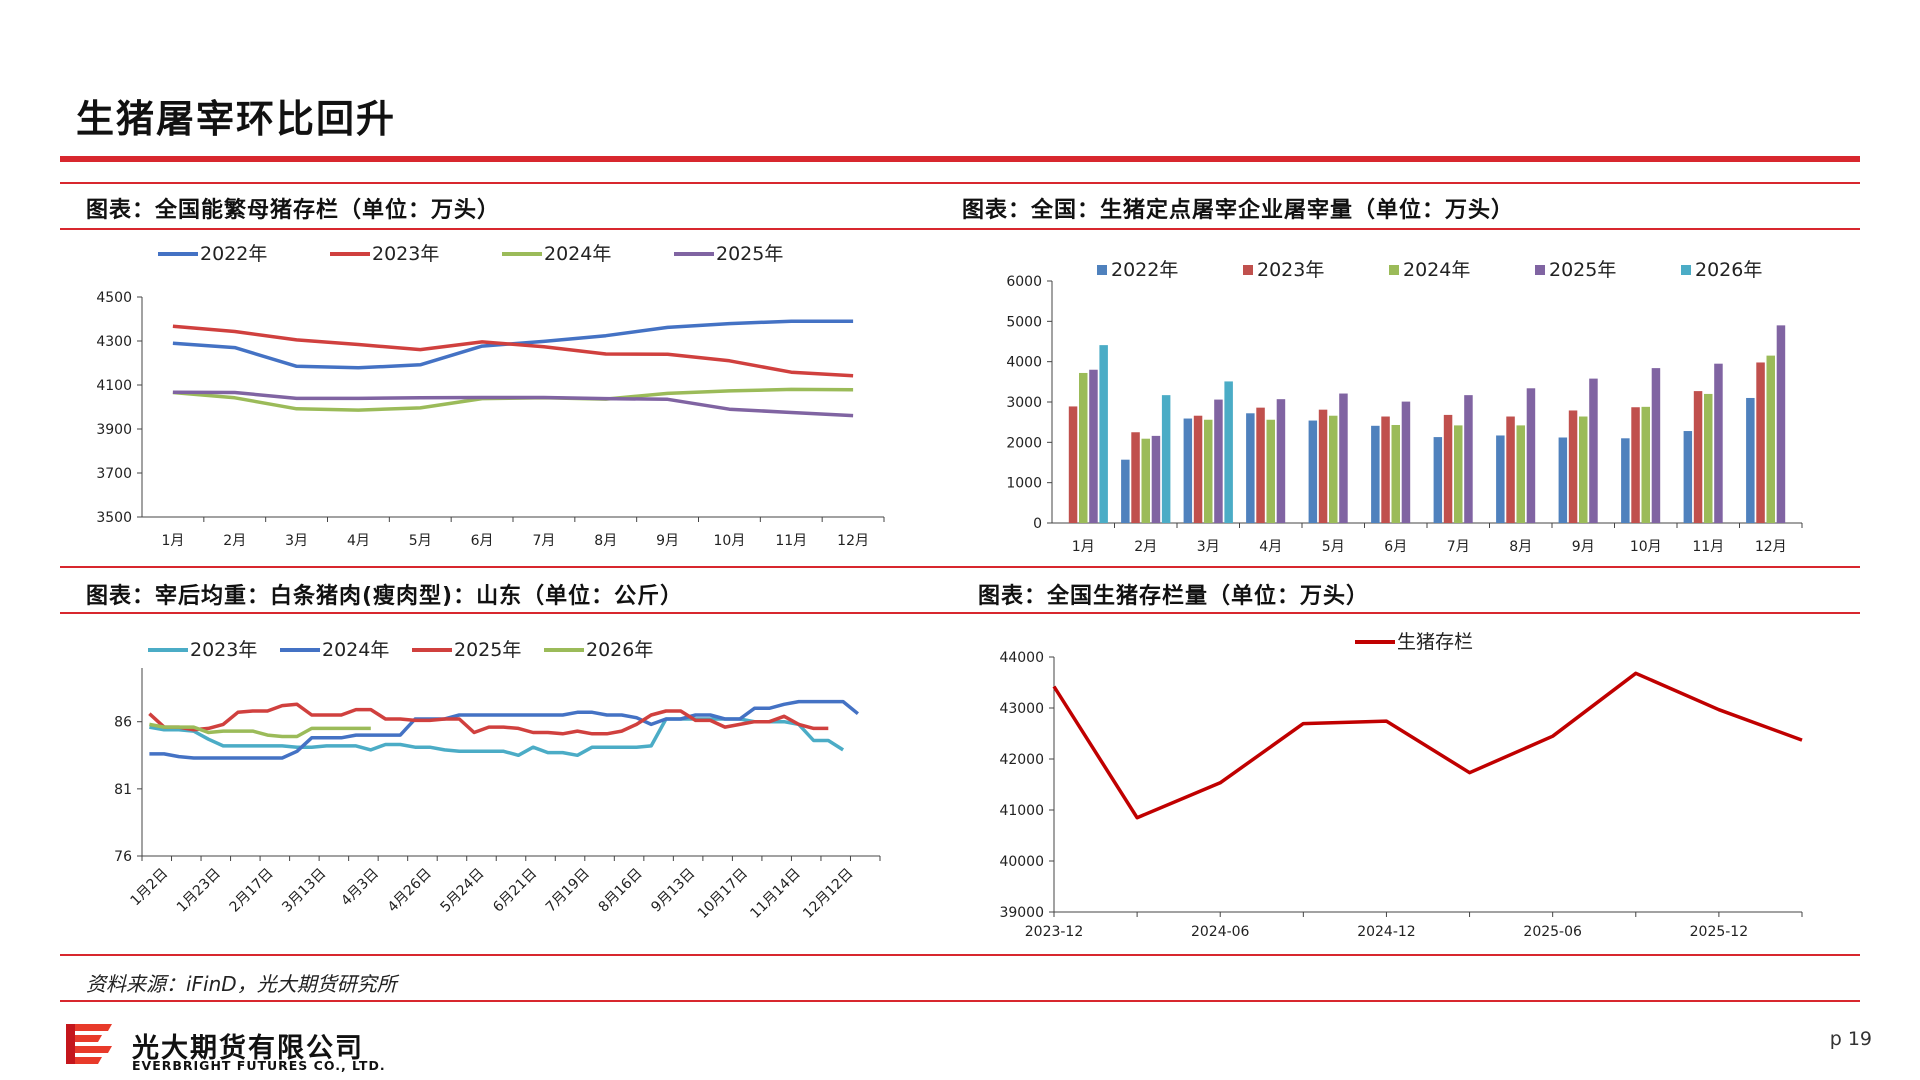 The width and height of the screenshot is (1920, 1080). What do you see at coordinates (114, 386) in the screenshot?
I see `sows-y-tick-label: 4100` at bounding box center [114, 386].